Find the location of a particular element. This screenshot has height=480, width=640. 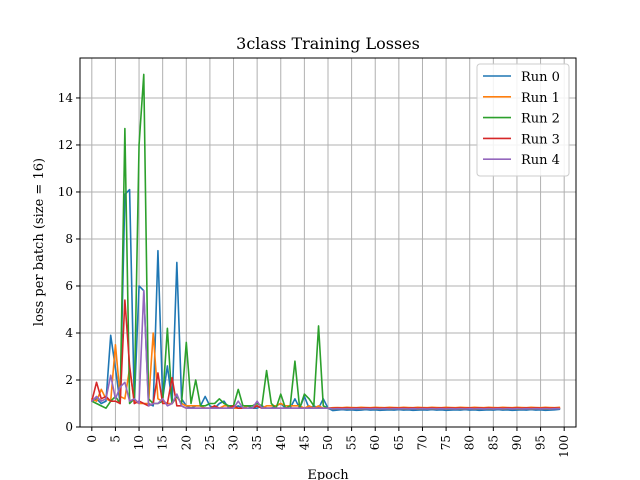

x-tick-label: 90 is located at coordinates (517, 442).